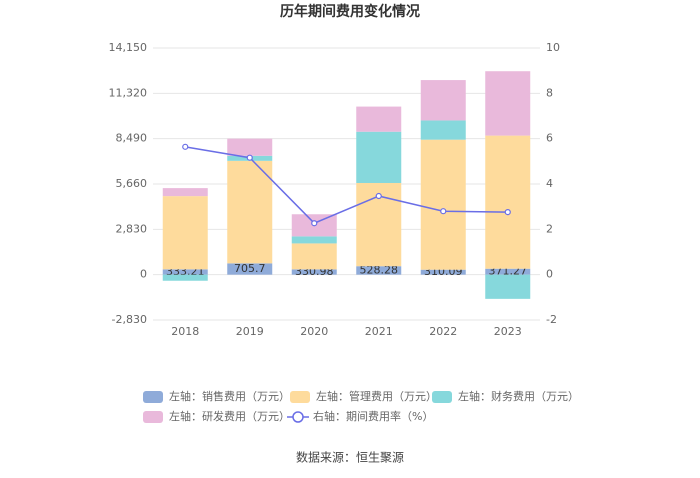 The image size is (700, 478). What do you see at coordinates (549, 183) in the screenshot?
I see `y2-tick-label: 4` at bounding box center [549, 183].